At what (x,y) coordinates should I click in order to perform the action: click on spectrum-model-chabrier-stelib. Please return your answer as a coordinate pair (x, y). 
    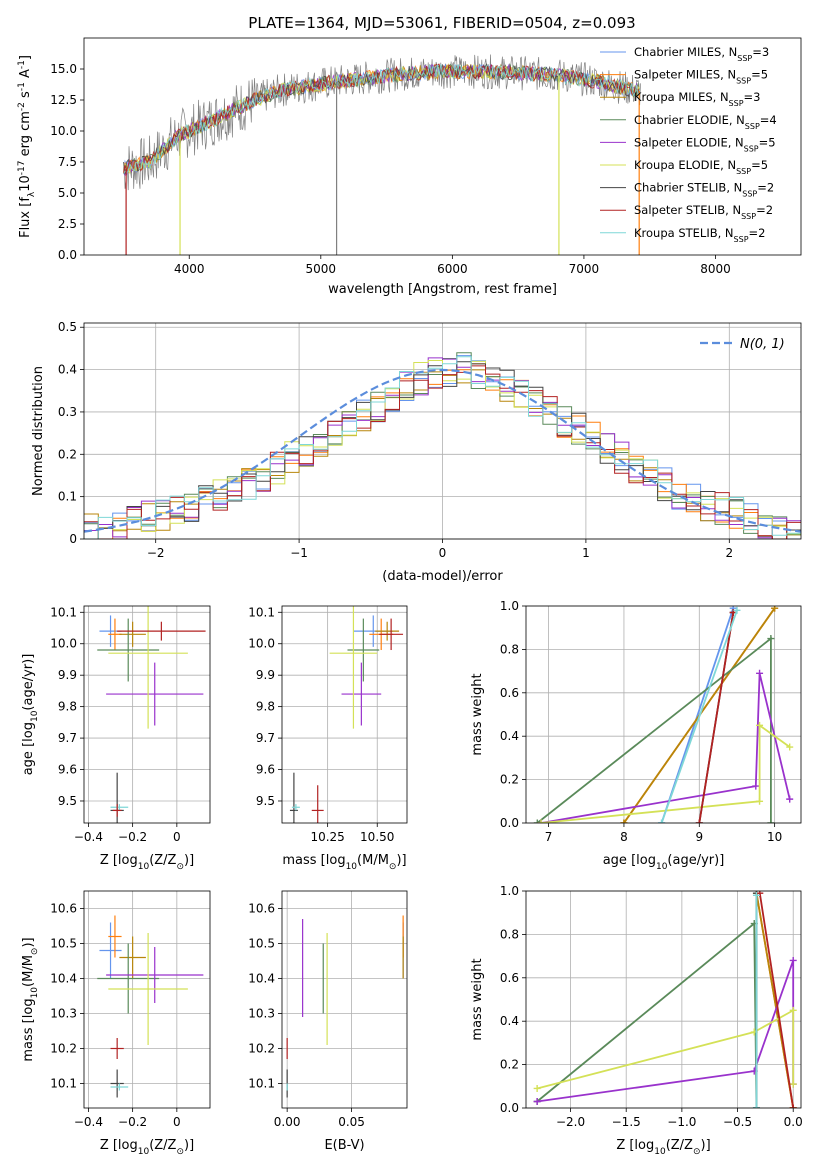
    Looking at the image, I should click on (382, 119).